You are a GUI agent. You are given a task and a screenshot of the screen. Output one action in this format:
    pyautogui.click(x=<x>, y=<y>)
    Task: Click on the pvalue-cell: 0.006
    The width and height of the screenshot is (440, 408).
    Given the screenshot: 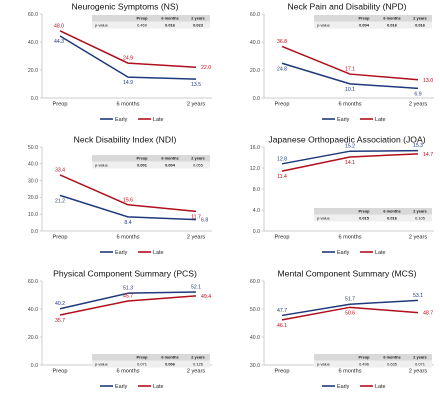 What is the action you would take?
    pyautogui.click(x=170, y=363)
    